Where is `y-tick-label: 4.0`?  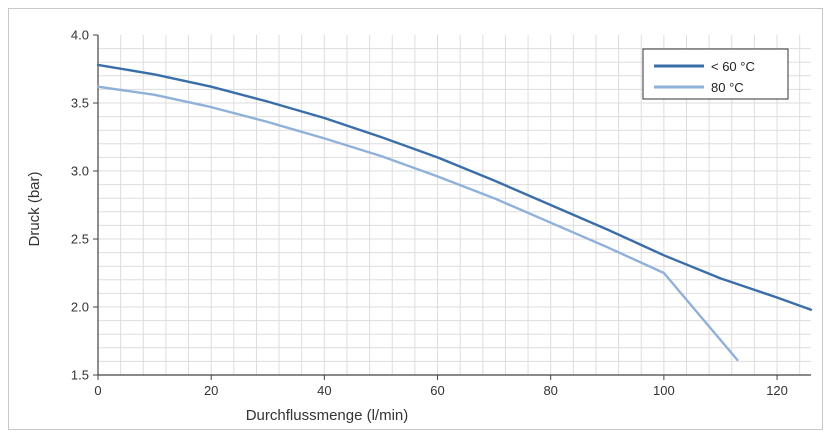
y-tick-label: 4.0 is located at coordinates (80, 35).